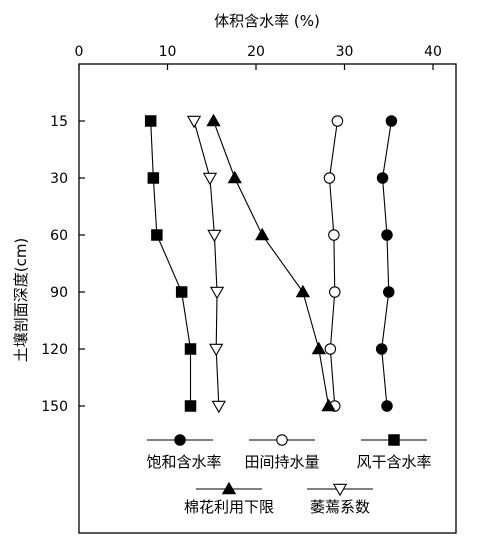  What do you see at coordinates (183, 462) in the screenshot?
I see `legend-label: 饱和含水率` at bounding box center [183, 462].